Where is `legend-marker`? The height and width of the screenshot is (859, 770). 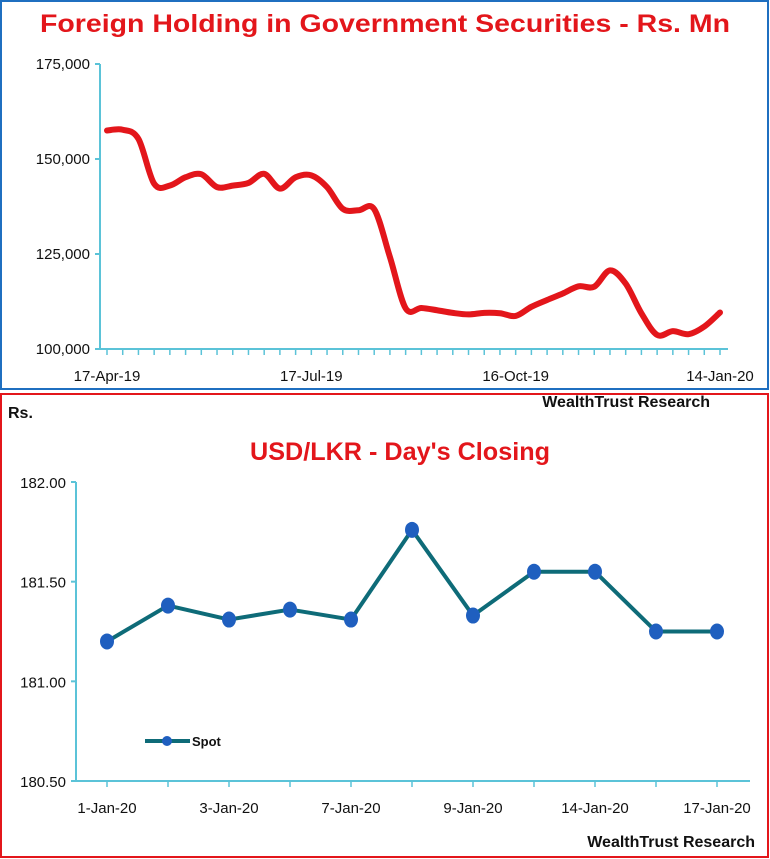 legend-marker is located at coordinates (167, 741).